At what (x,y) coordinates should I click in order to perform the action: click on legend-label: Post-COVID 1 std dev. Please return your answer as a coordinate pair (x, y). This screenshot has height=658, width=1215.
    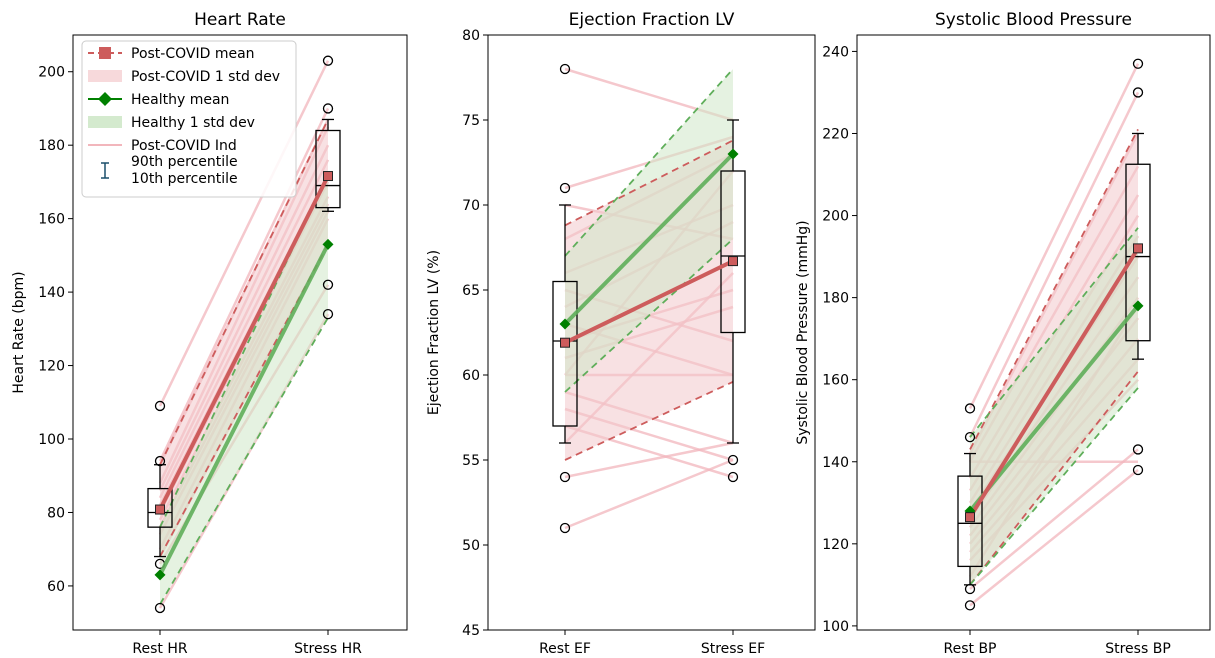
    Looking at the image, I should click on (205, 77).